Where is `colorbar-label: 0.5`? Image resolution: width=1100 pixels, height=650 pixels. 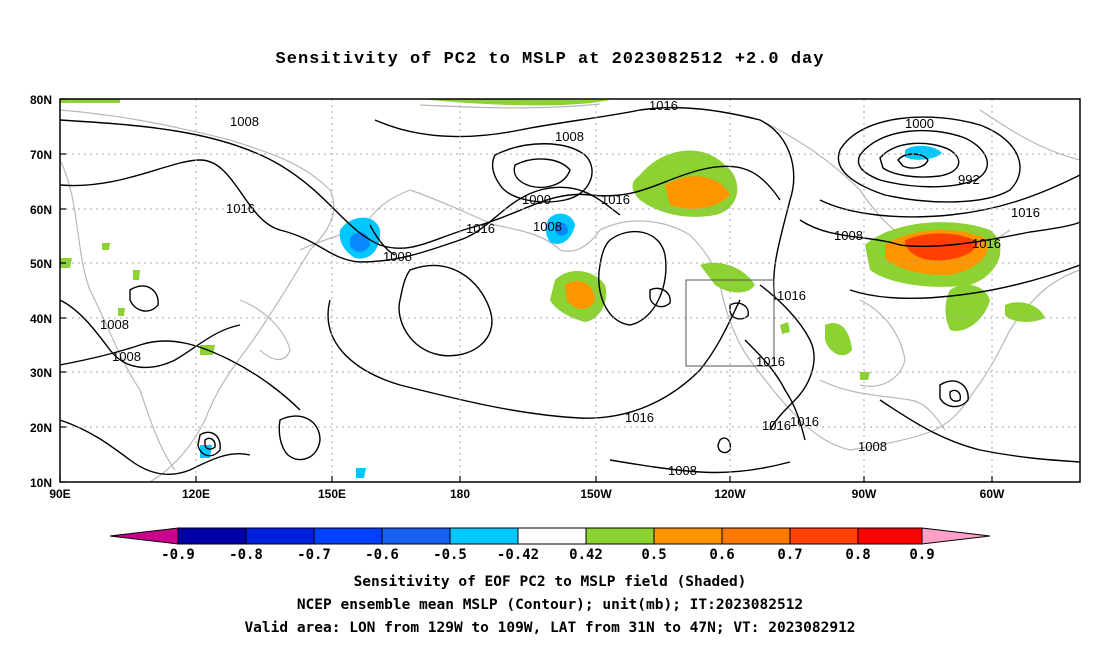 colorbar-label: 0.5 is located at coordinates (653, 555).